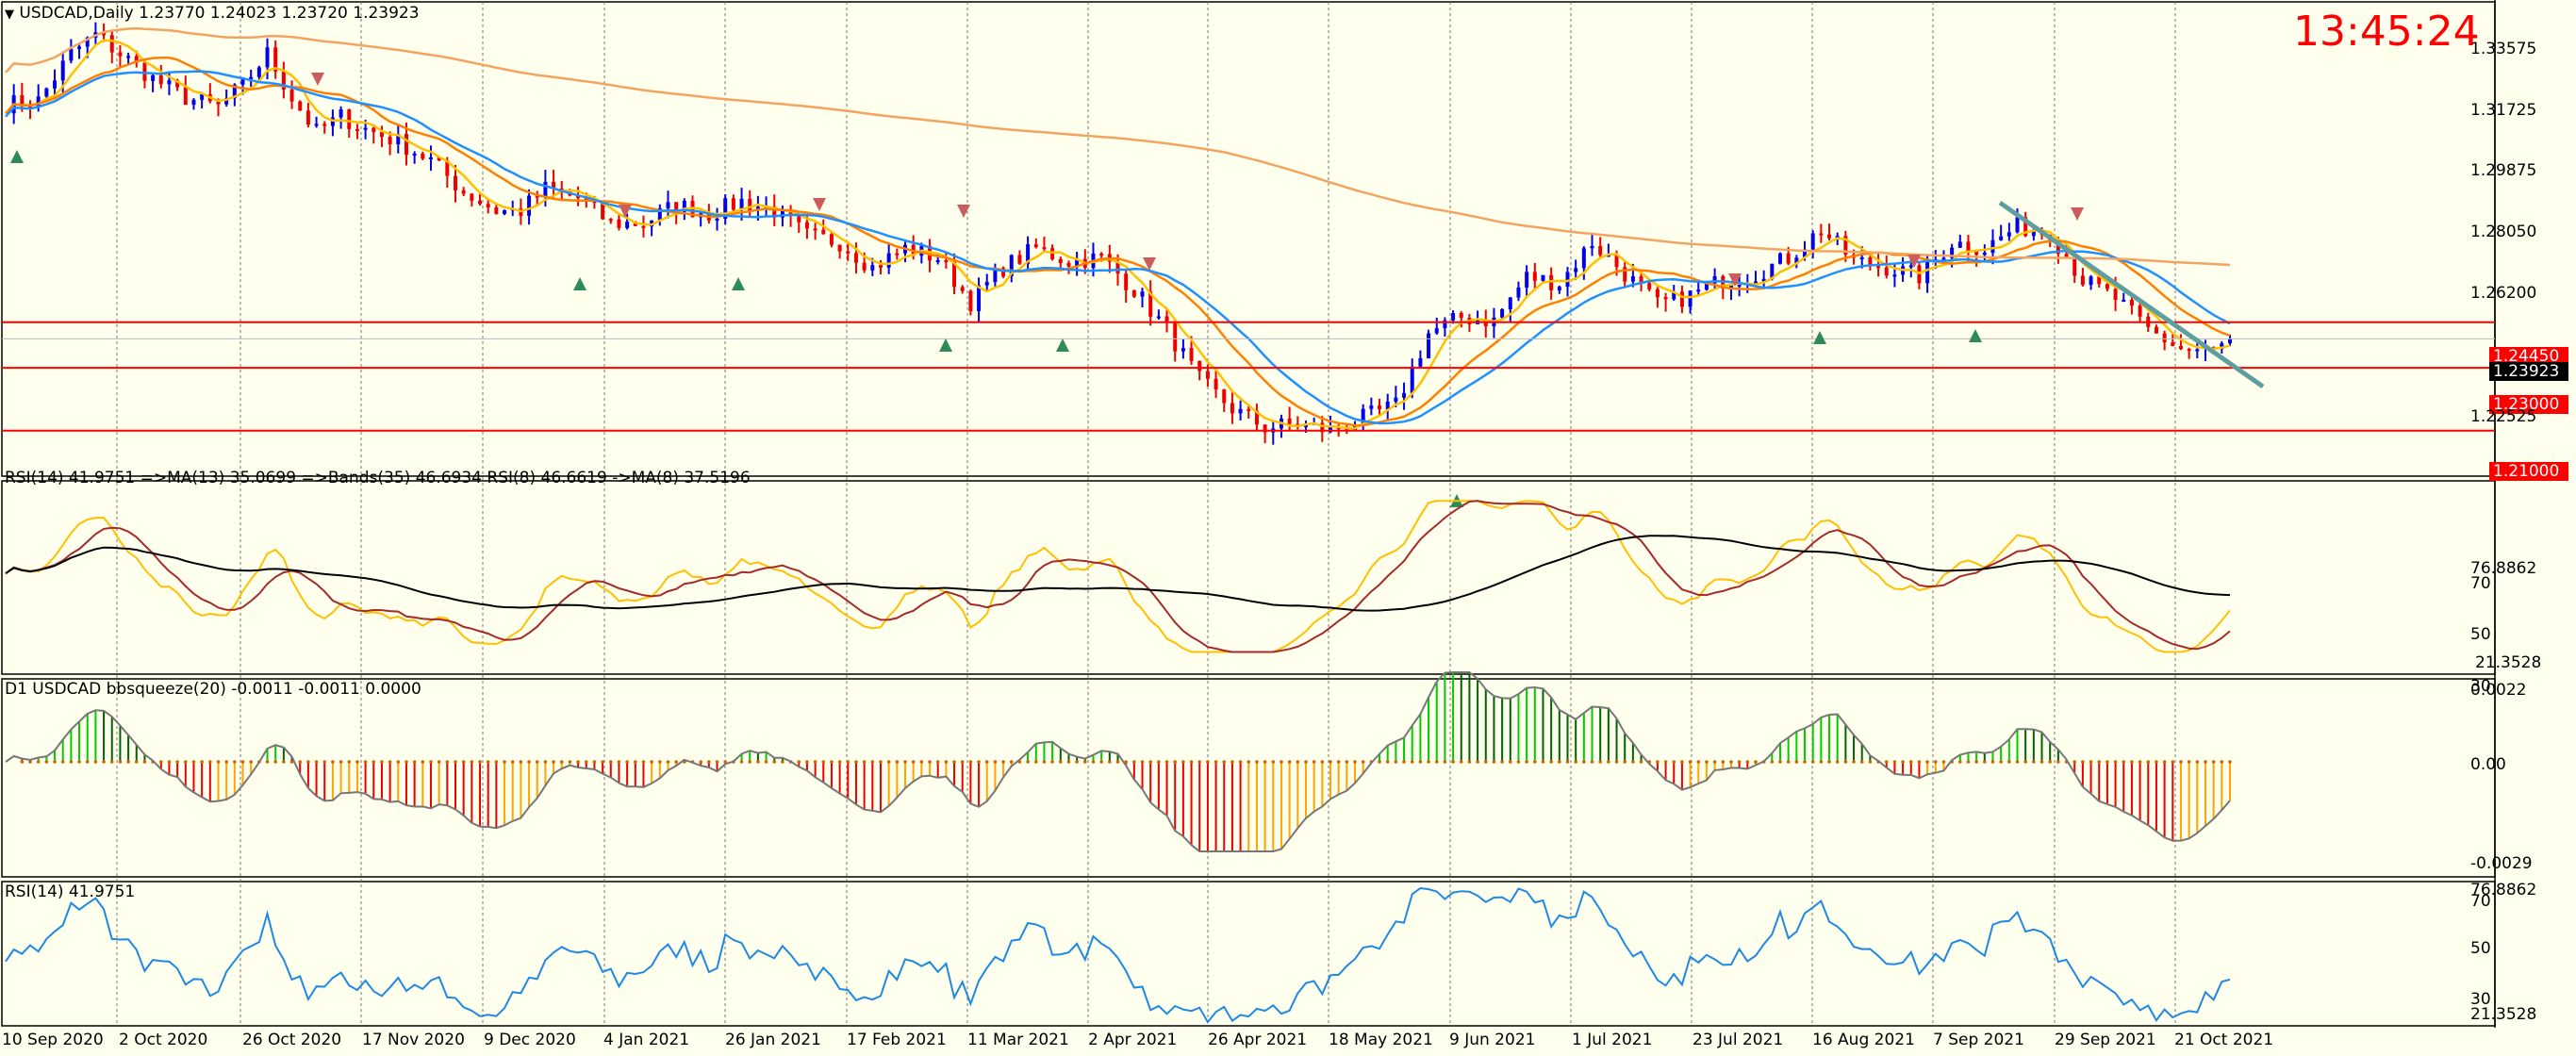 The image size is (2576, 1056). What do you see at coordinates (2508, 662) in the screenshot?
I see `rsi-tick: 21.3528` at bounding box center [2508, 662].